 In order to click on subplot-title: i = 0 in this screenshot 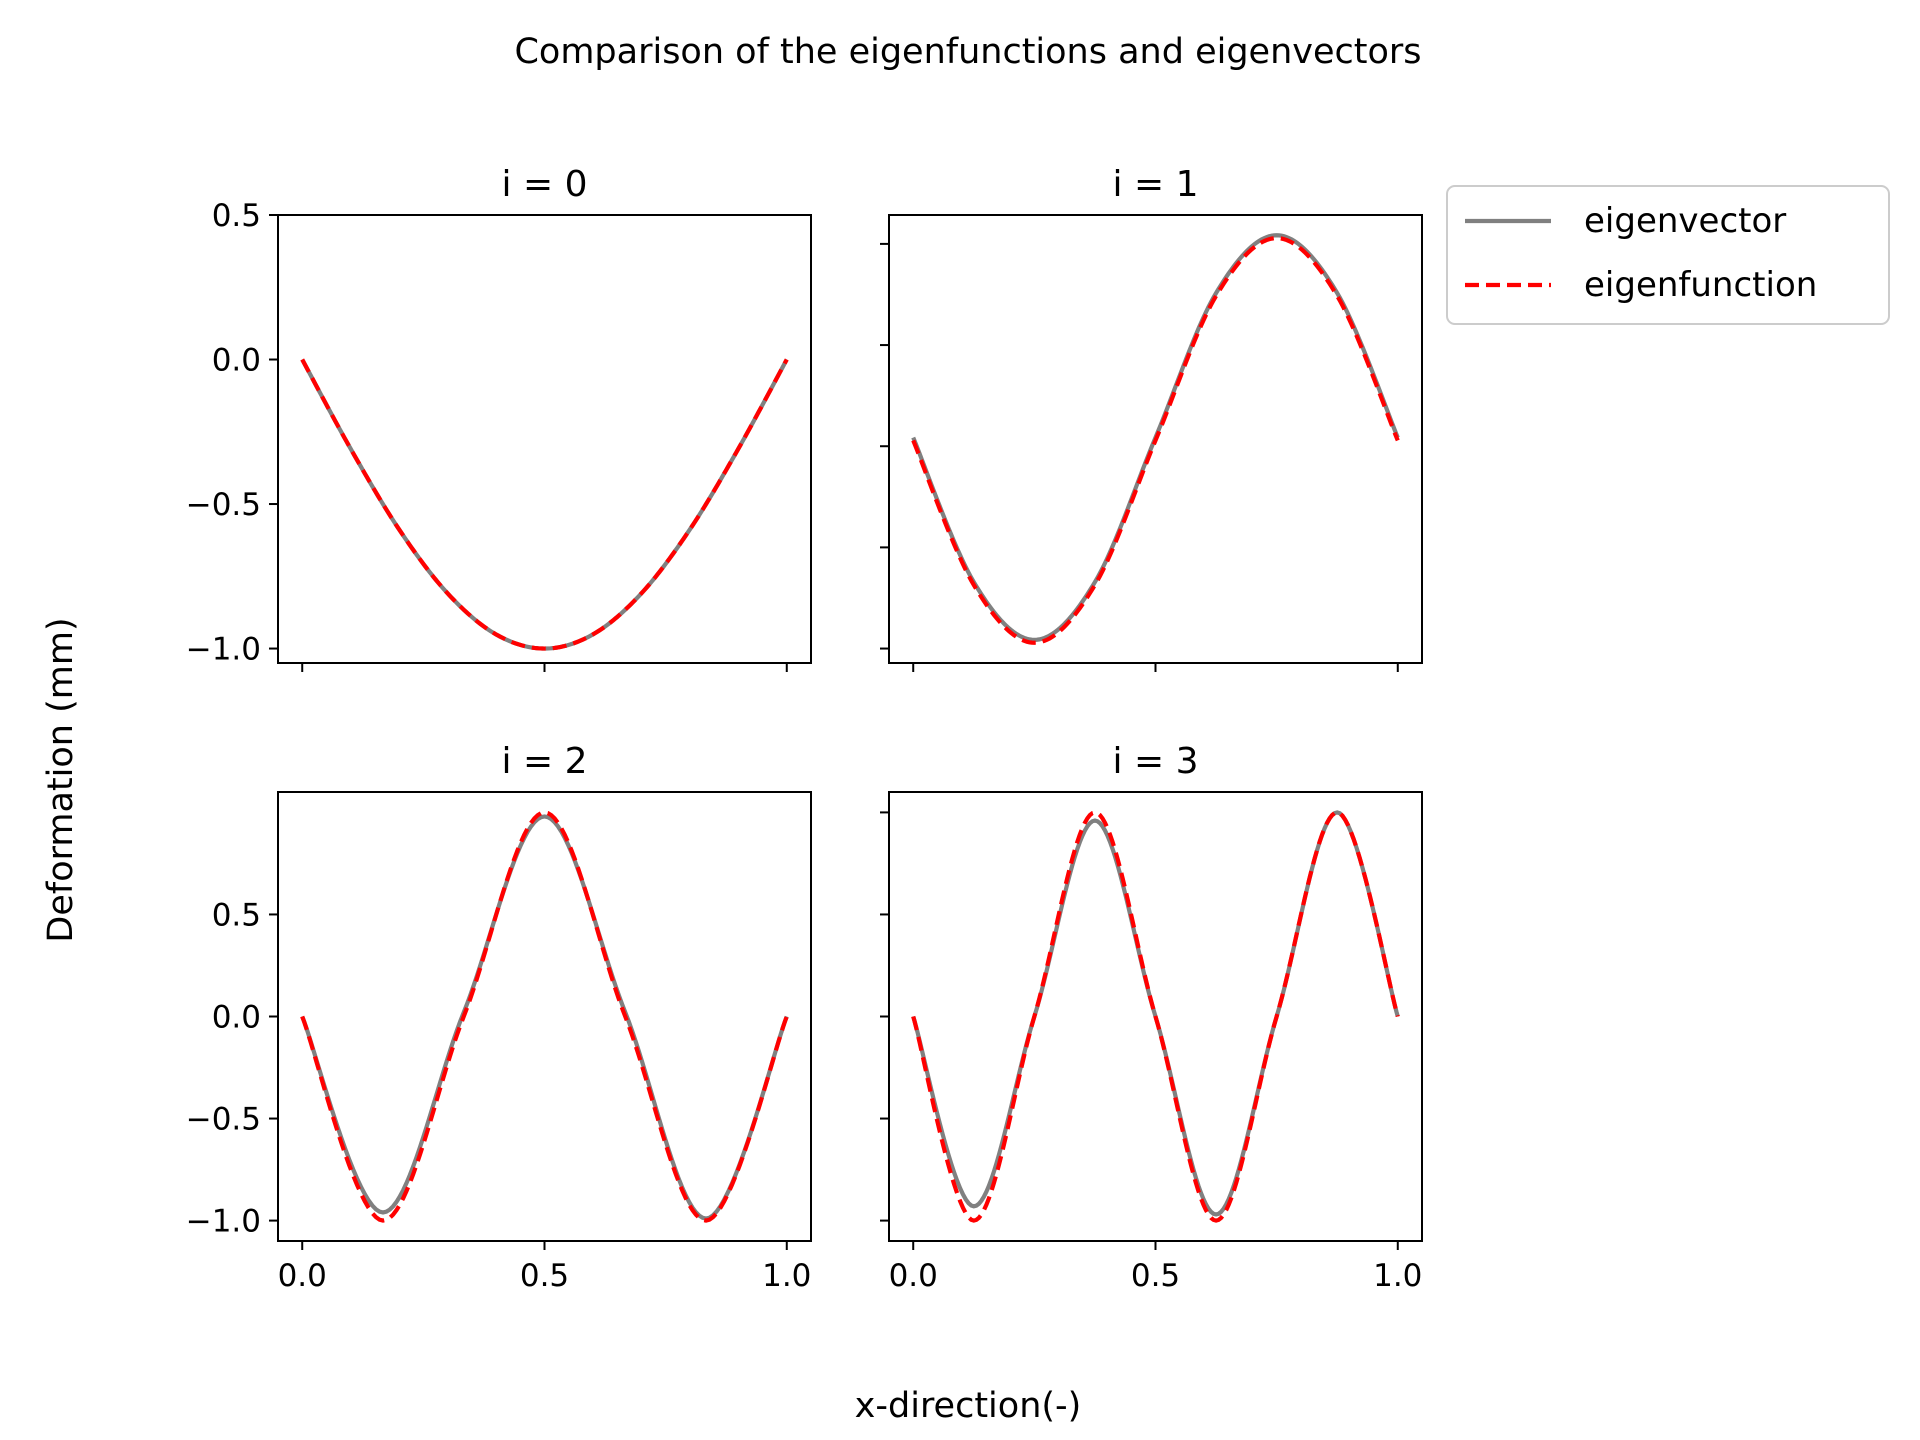, I will do `click(545, 184)`.